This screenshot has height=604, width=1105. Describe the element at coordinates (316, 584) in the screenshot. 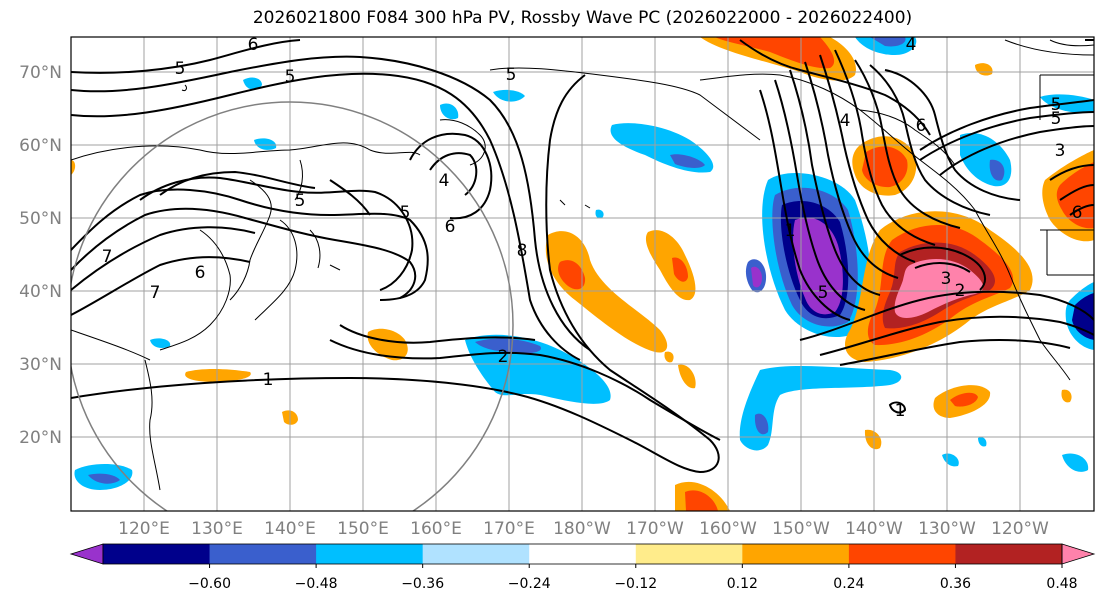

I see `colorbar-tick-label: −0.48` at that location.